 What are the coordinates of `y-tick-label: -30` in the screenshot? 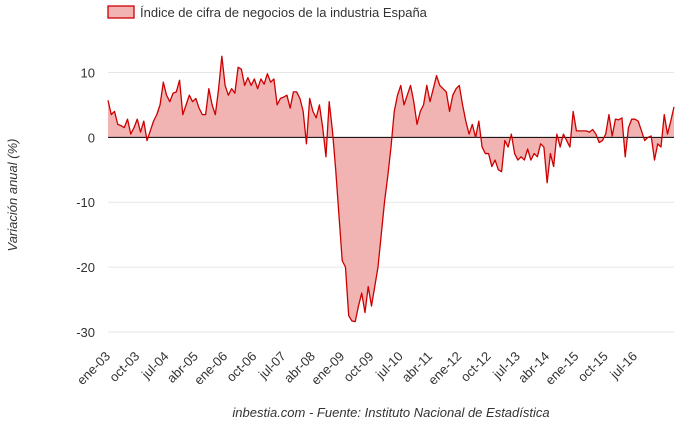 It's located at (85, 332).